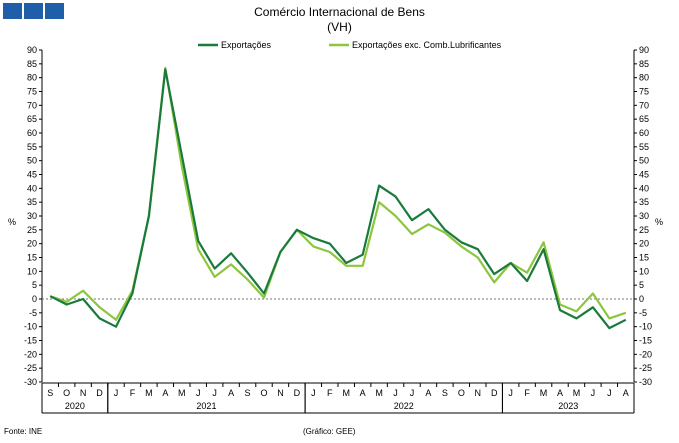  Describe the element at coordinates (32, 64) in the screenshot. I see `y-tick-label-left: 85` at that location.